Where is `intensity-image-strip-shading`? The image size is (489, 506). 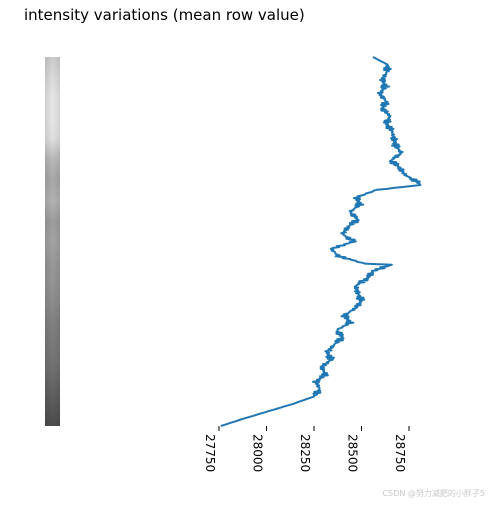
intensity-image-strip-shading is located at coordinates (52, 241).